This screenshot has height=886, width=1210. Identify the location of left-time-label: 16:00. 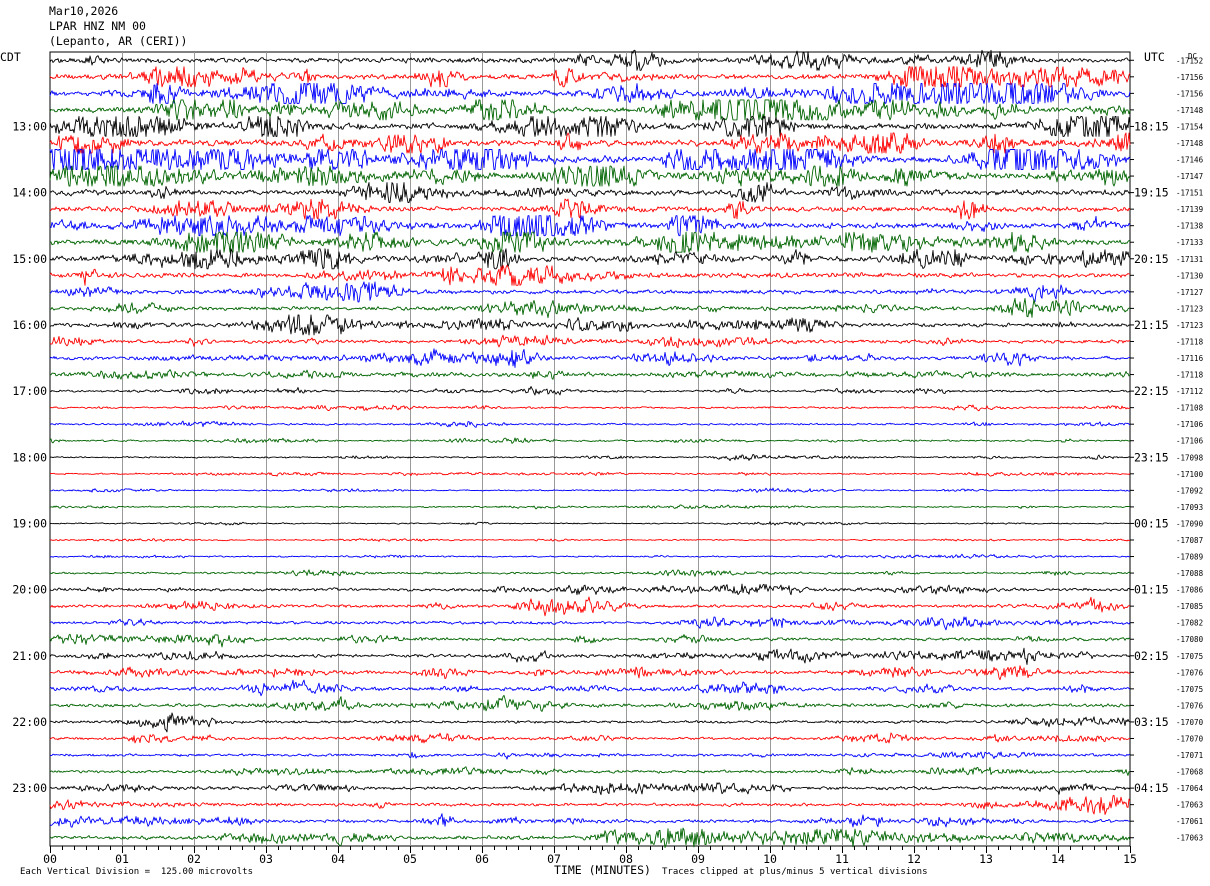
(29, 325).